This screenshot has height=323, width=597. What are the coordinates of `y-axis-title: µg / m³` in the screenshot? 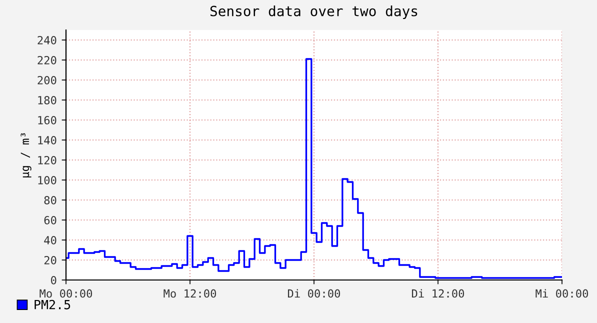 It's located at (26, 155).